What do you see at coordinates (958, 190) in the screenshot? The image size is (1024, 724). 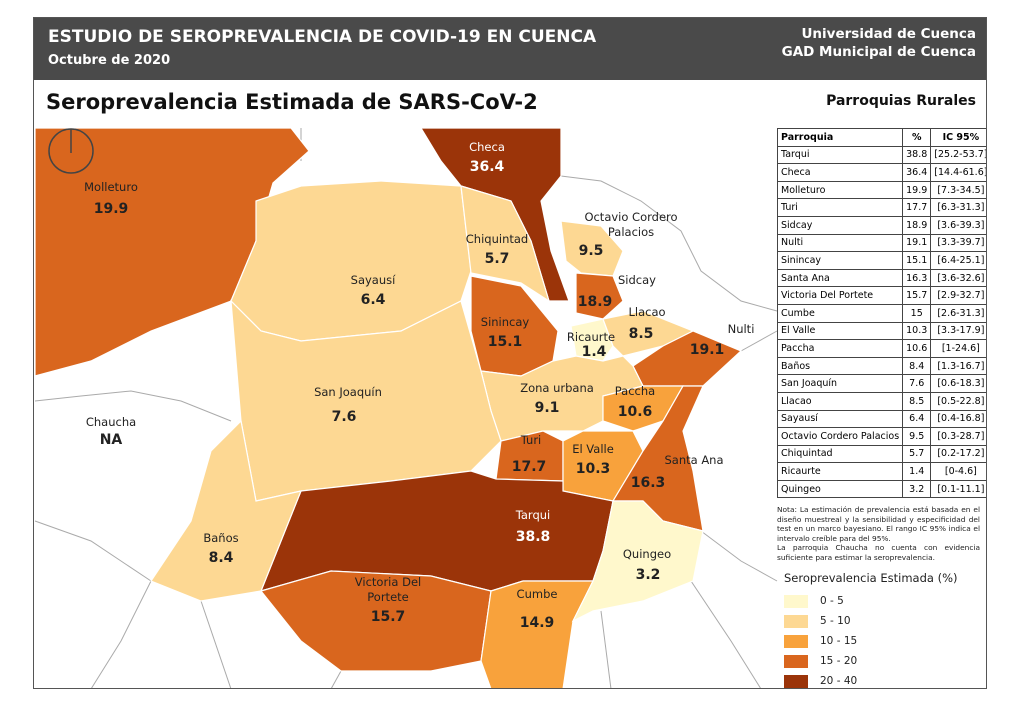 I see `table-cell: [7.3-34.5]` at bounding box center [958, 190].